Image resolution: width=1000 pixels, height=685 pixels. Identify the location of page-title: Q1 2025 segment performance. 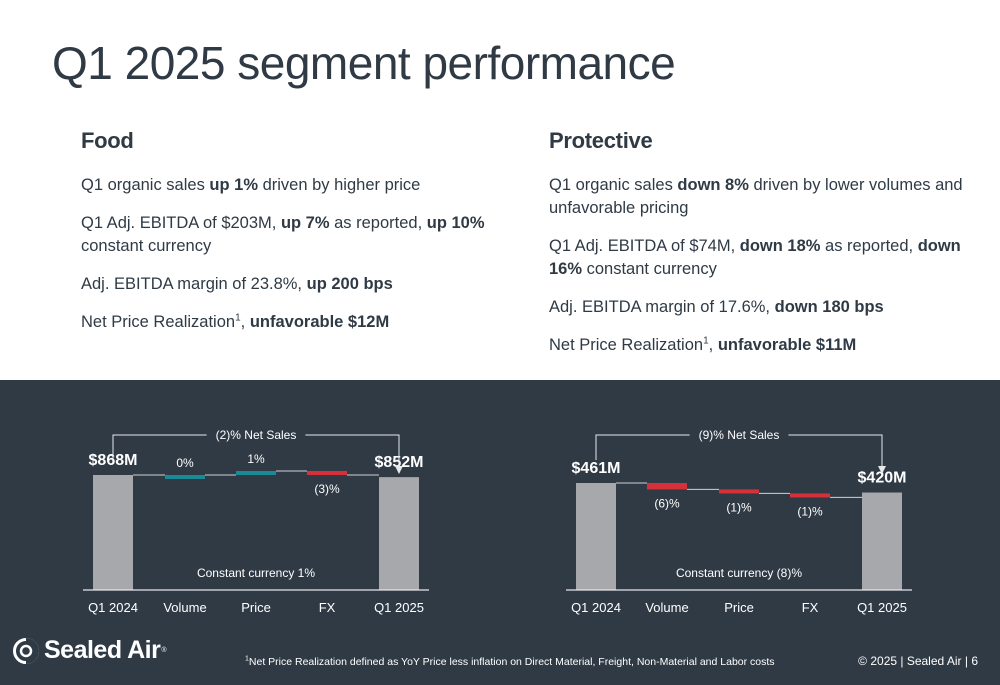
(364, 63).